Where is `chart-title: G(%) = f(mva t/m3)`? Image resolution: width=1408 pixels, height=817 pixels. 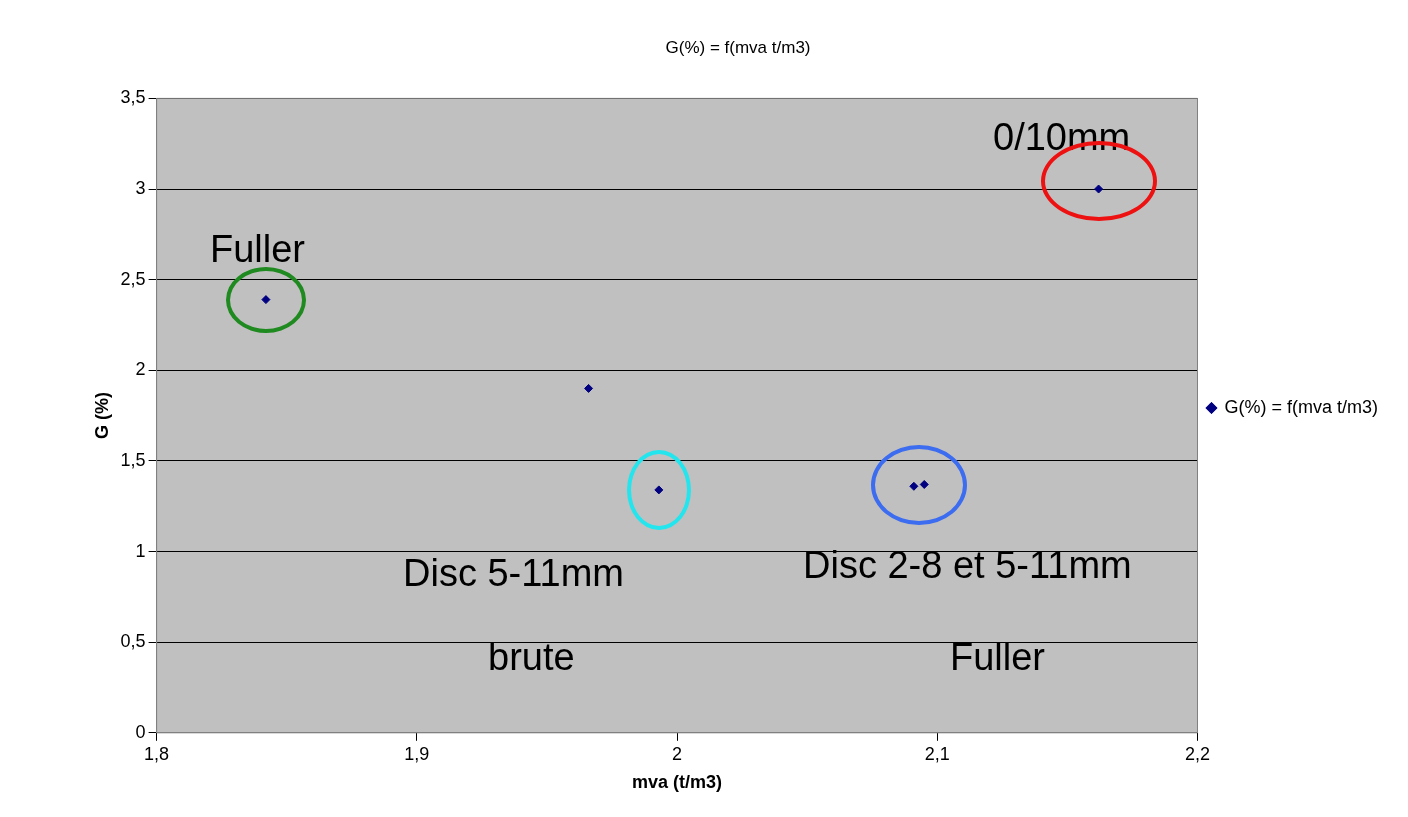
chart-title: G(%) = f(mva t/m3) is located at coordinates (738, 47).